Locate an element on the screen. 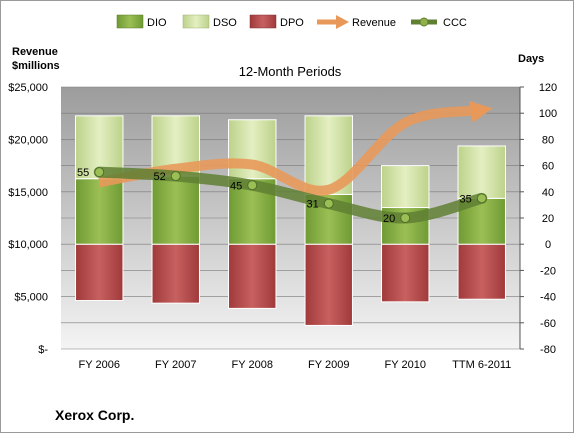  category-label: FY 2007 is located at coordinates (175, 365).